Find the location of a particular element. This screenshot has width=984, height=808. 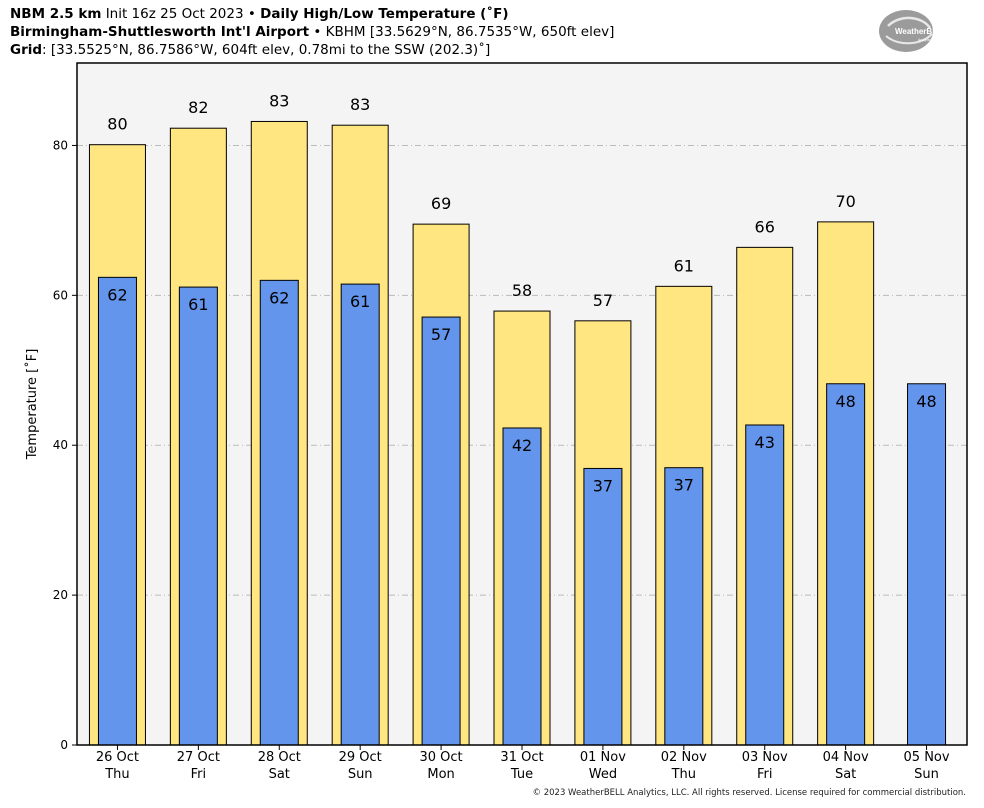

x-tick-date-label: 29 Oct is located at coordinates (360, 757).